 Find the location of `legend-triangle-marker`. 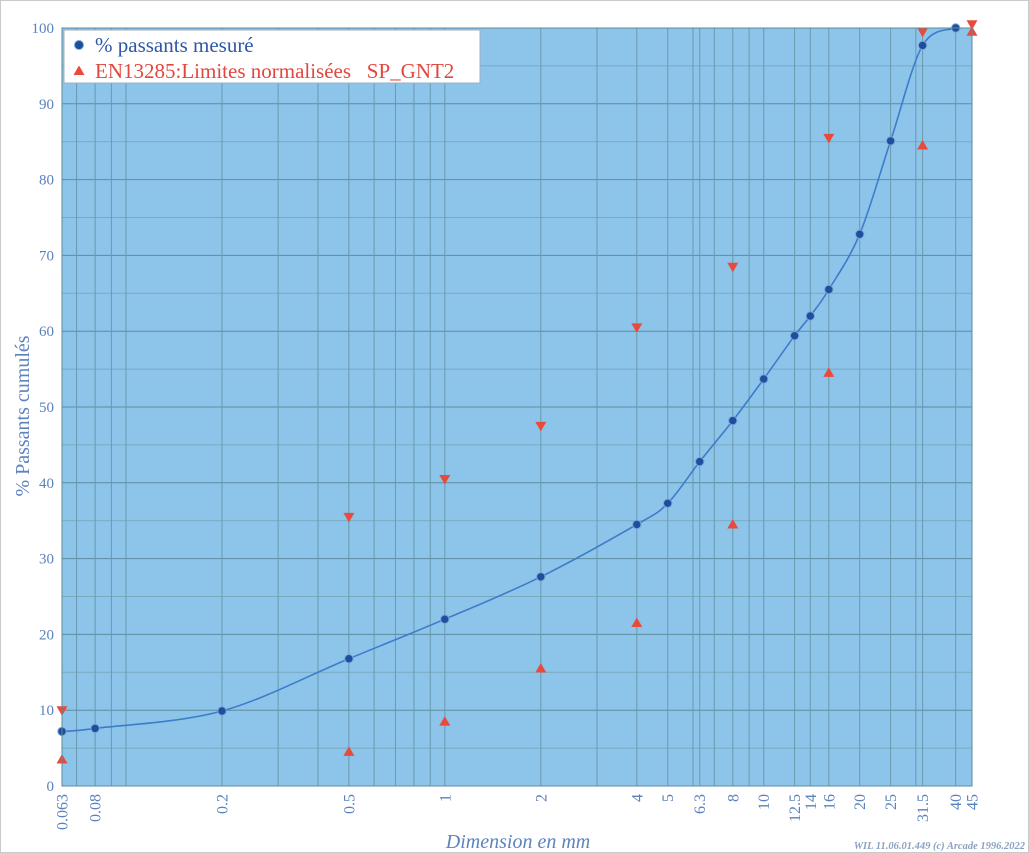

legend-triangle-marker is located at coordinates (79, 70).